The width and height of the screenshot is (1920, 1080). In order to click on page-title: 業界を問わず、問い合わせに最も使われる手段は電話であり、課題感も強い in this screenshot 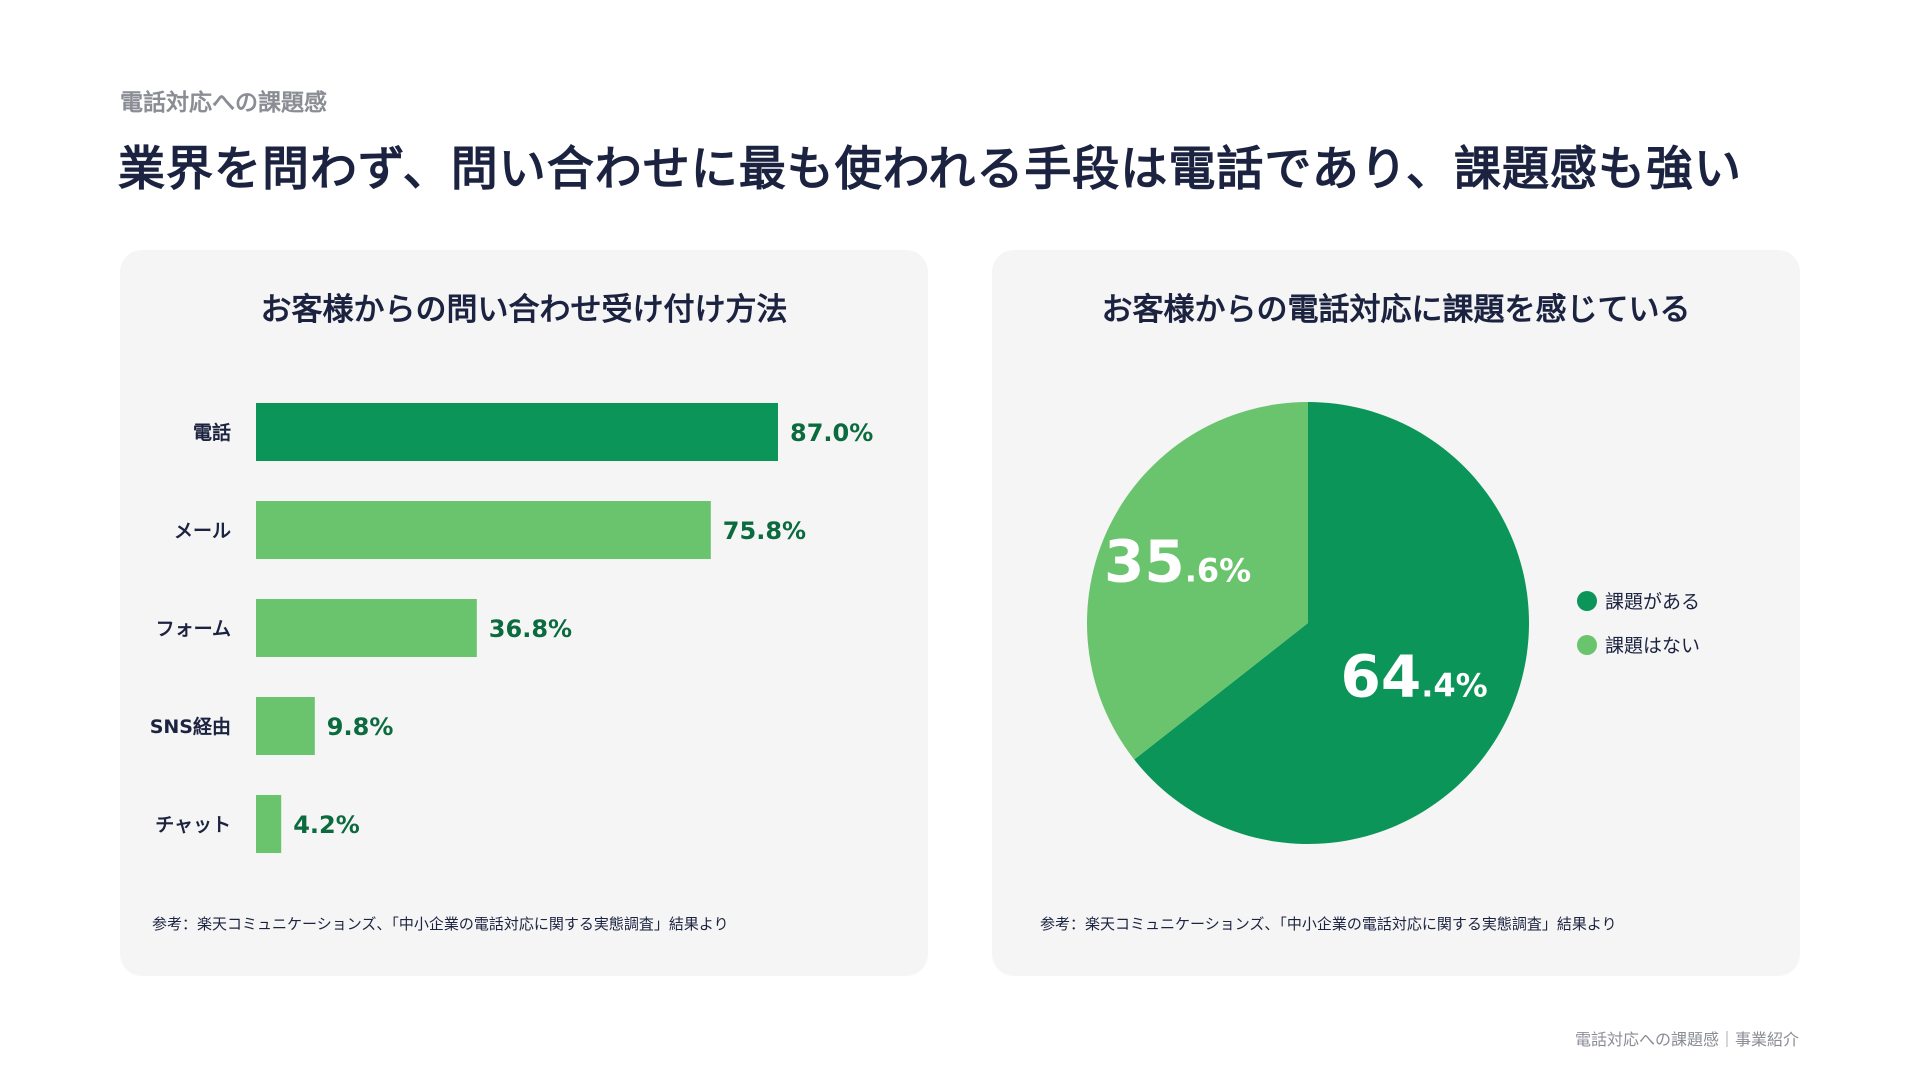, I will do `click(930, 169)`.